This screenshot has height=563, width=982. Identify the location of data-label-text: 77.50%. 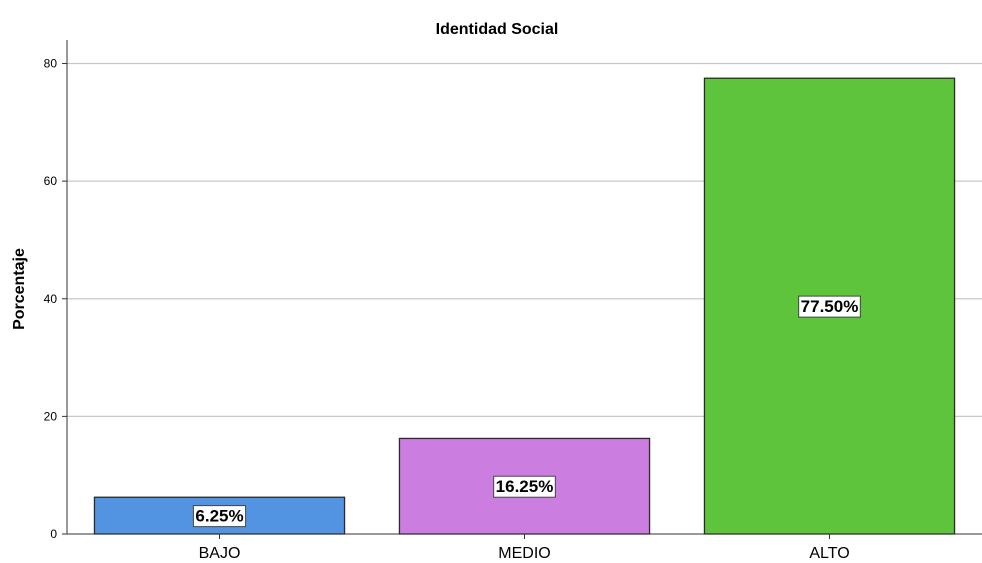
(830, 306).